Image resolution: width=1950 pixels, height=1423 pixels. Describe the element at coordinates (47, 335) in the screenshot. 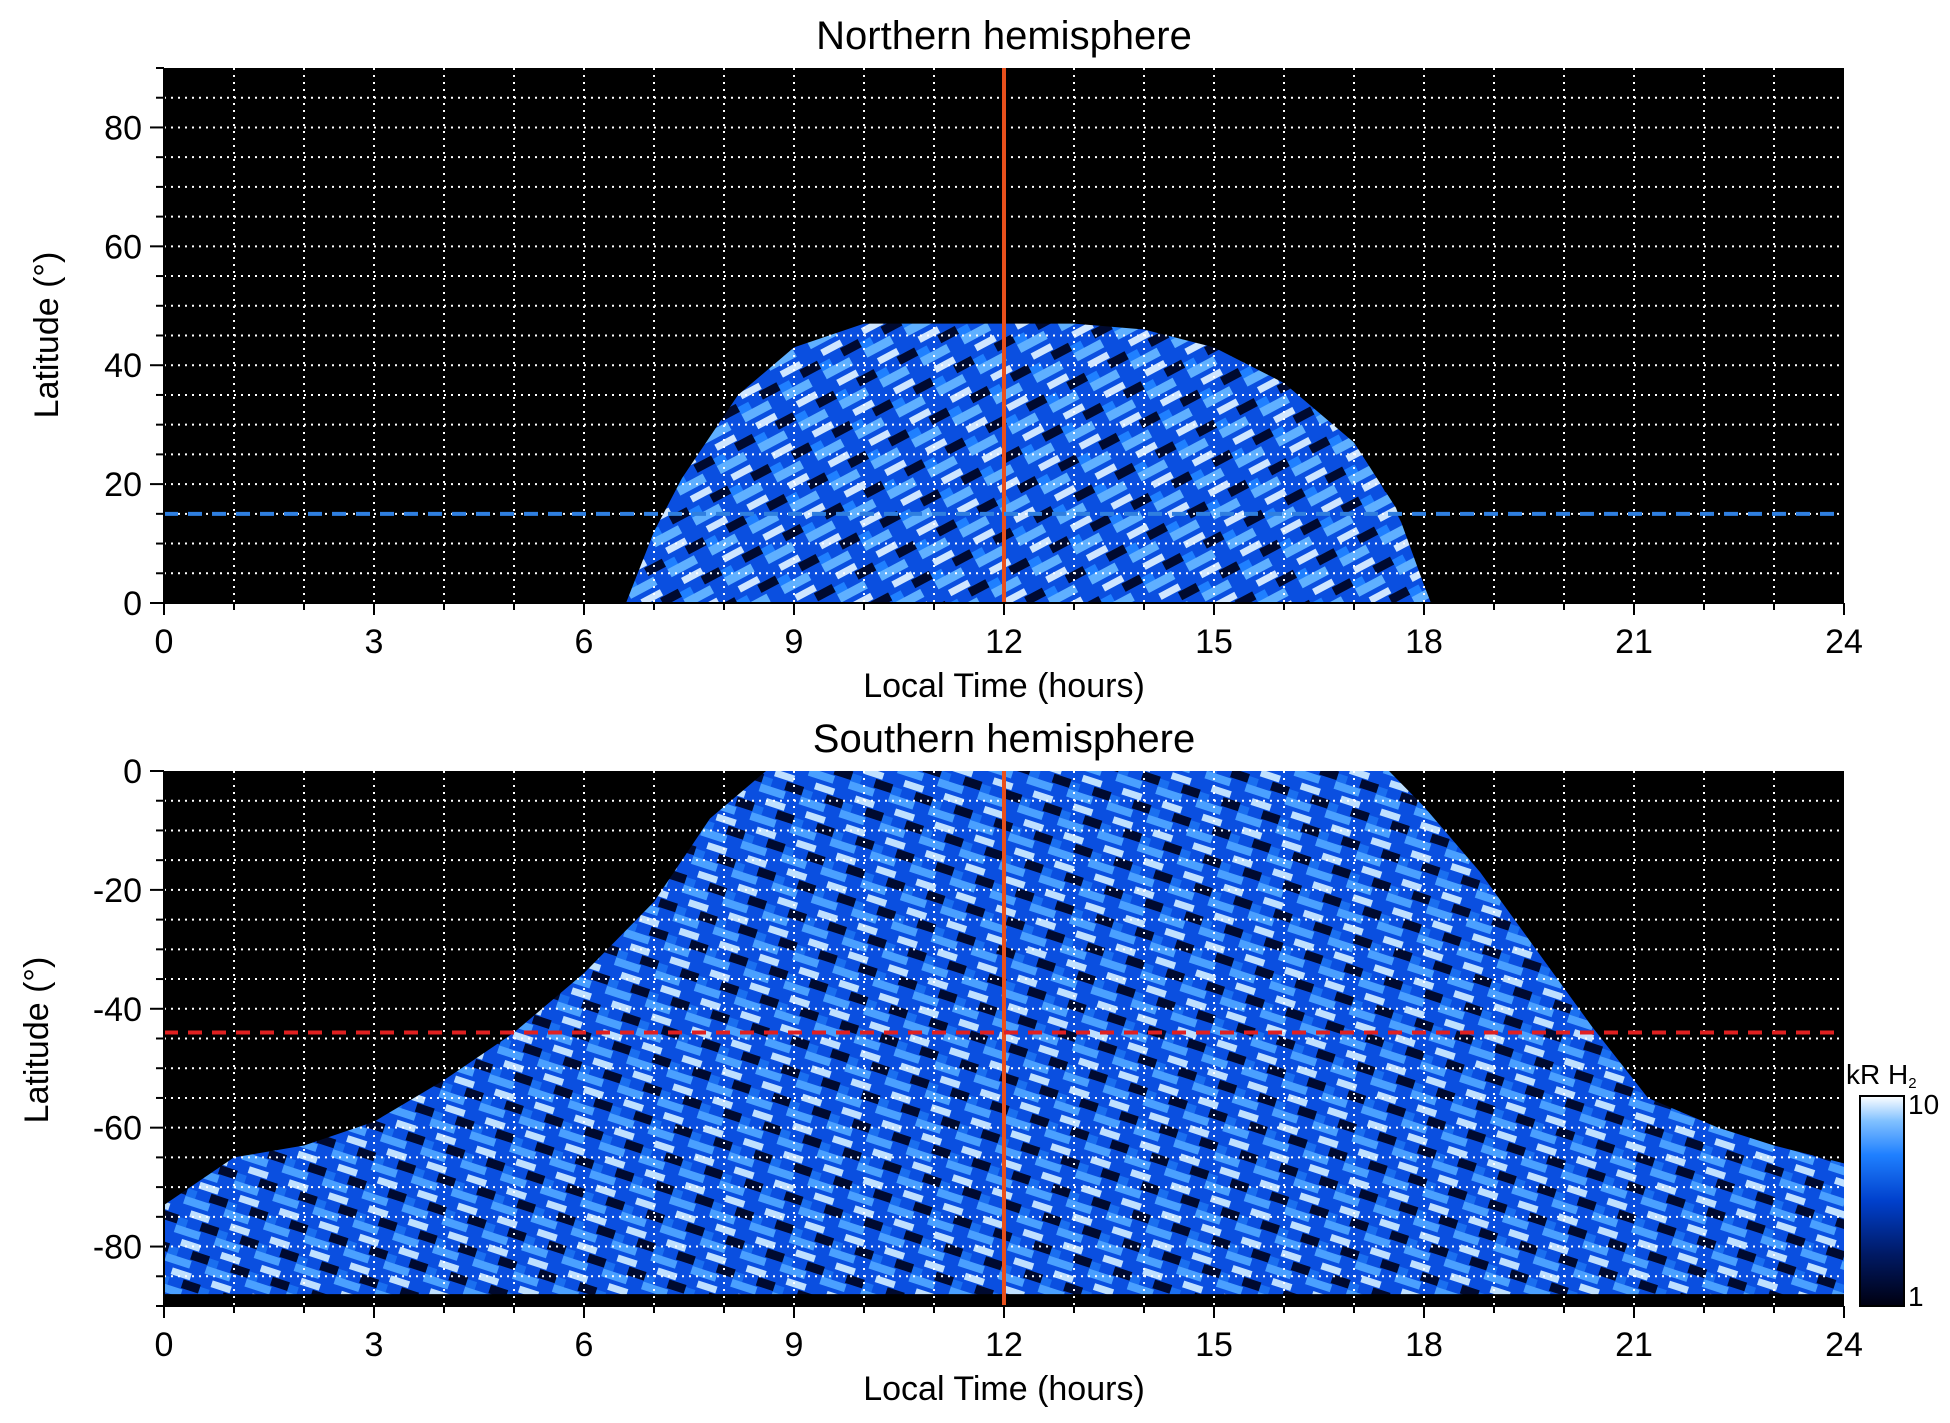

I see `northern-y-axis-label: Latitude (°)` at that location.